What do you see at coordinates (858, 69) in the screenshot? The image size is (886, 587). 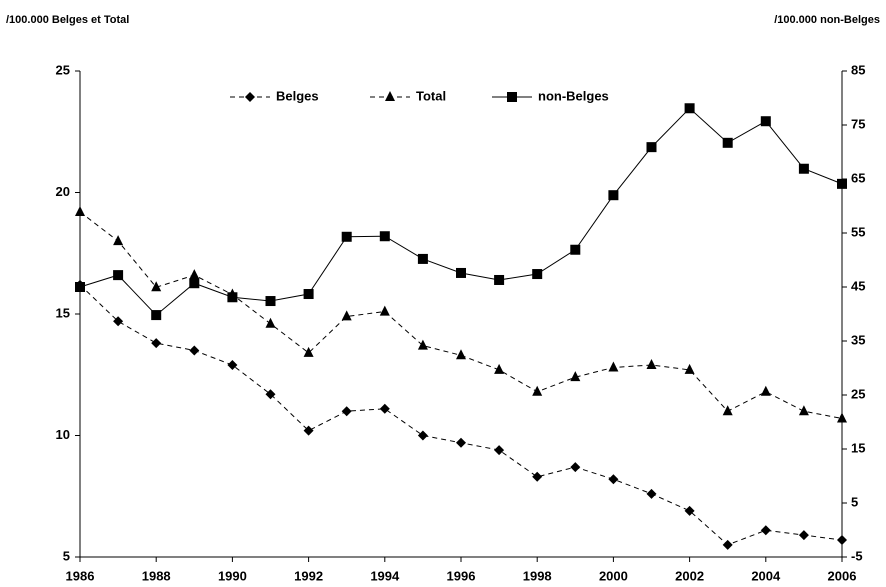 I see `y2-tick-label: 85` at bounding box center [858, 69].